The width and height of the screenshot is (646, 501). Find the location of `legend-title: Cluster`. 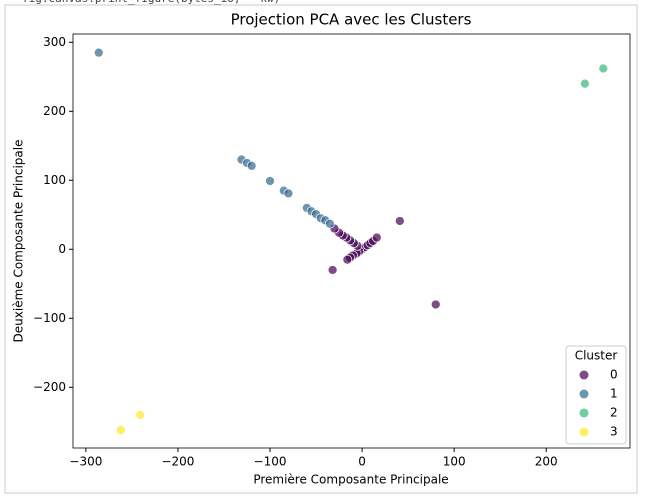

legend-title: Cluster is located at coordinates (596, 356).